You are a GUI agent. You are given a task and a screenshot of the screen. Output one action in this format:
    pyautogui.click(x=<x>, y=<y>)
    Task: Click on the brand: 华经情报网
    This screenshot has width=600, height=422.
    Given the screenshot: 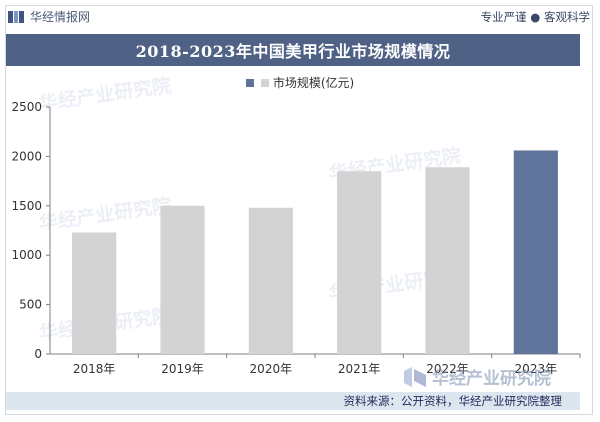 What is the action you would take?
    pyautogui.click(x=49, y=16)
    